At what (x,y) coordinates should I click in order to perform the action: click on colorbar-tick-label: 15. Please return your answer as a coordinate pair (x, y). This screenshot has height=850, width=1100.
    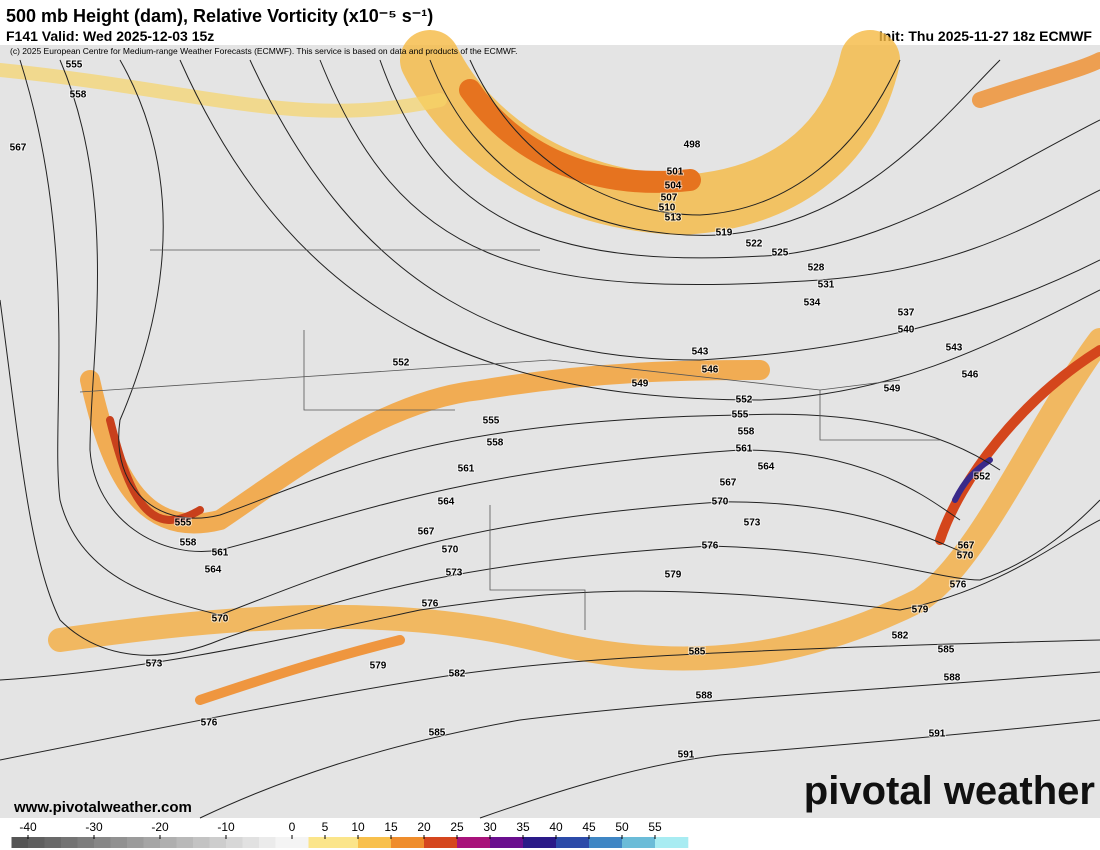
    Looking at the image, I should click on (391, 827).